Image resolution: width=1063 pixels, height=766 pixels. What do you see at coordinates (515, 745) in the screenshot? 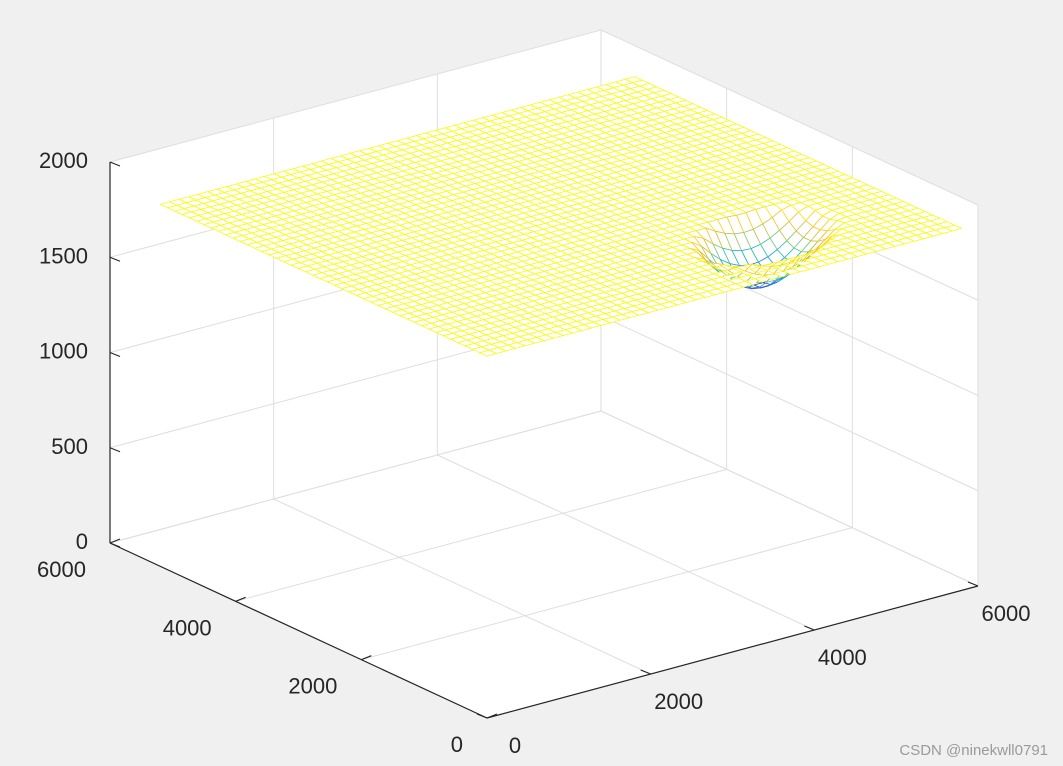
I see `x-tick-label: 0` at bounding box center [515, 745].